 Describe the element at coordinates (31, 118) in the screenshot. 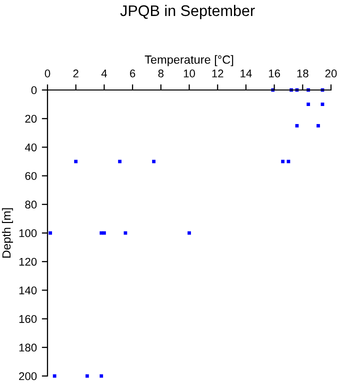

I see `y-tick-label: 20` at that location.